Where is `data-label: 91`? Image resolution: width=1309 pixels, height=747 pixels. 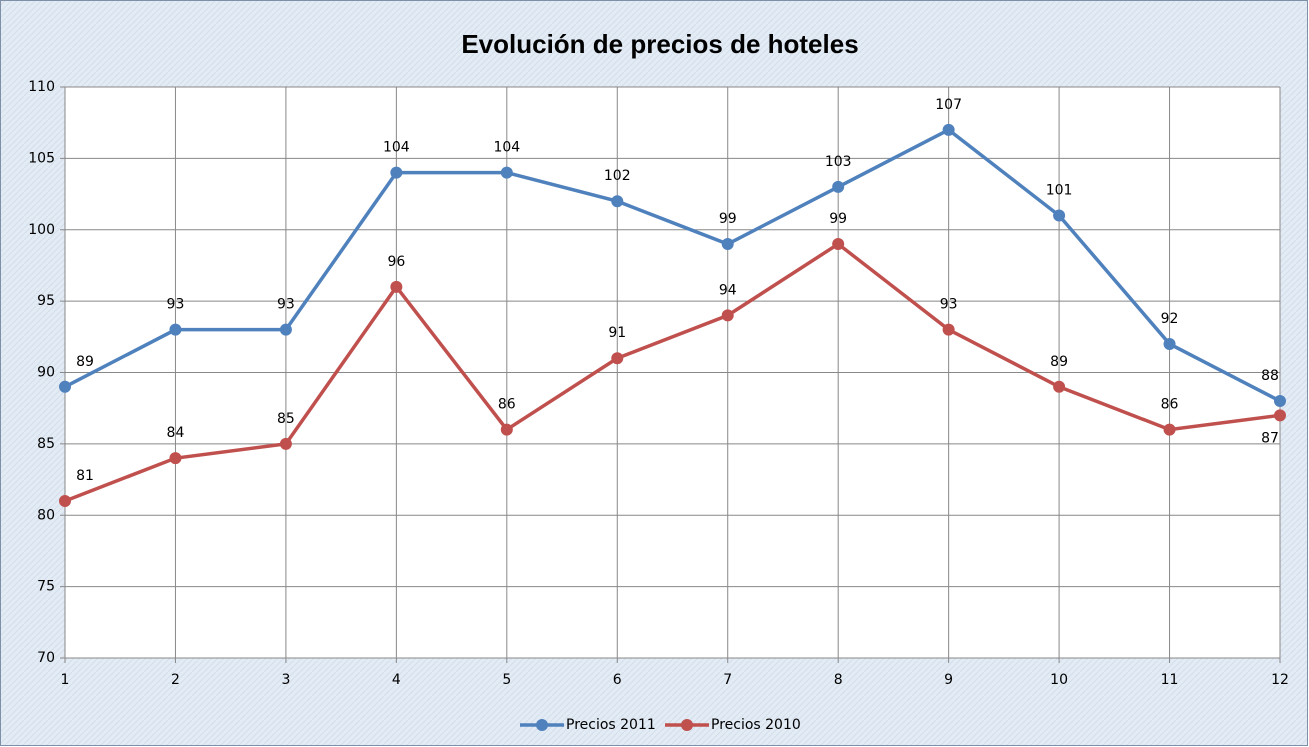
data-label: 91 is located at coordinates (617, 333).